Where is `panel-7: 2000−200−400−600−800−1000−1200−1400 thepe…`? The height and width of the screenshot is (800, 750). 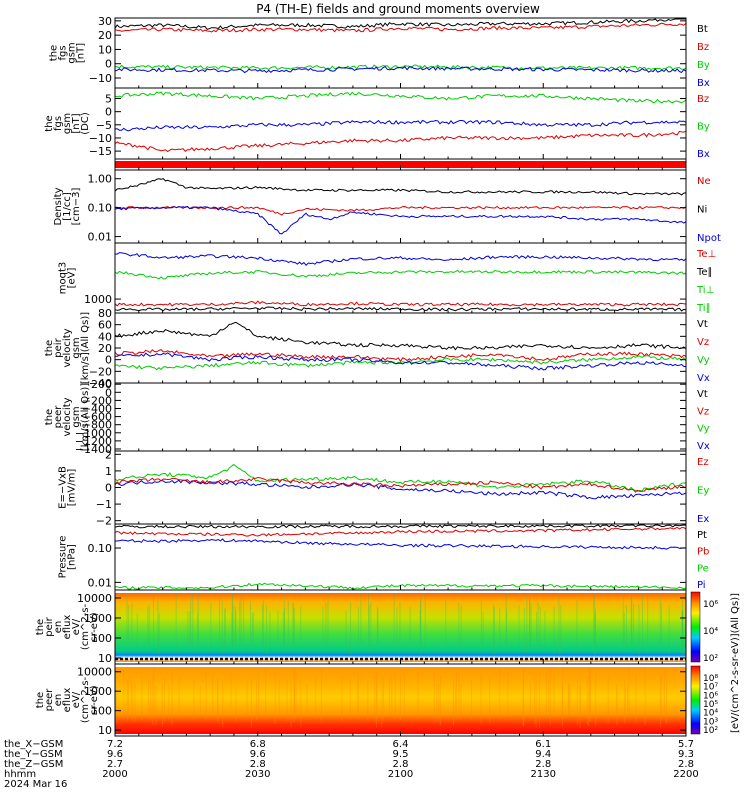 panel-7: 2000−200−400−600−800−1000−1200−1400 thepe… is located at coordinates (377, 417).